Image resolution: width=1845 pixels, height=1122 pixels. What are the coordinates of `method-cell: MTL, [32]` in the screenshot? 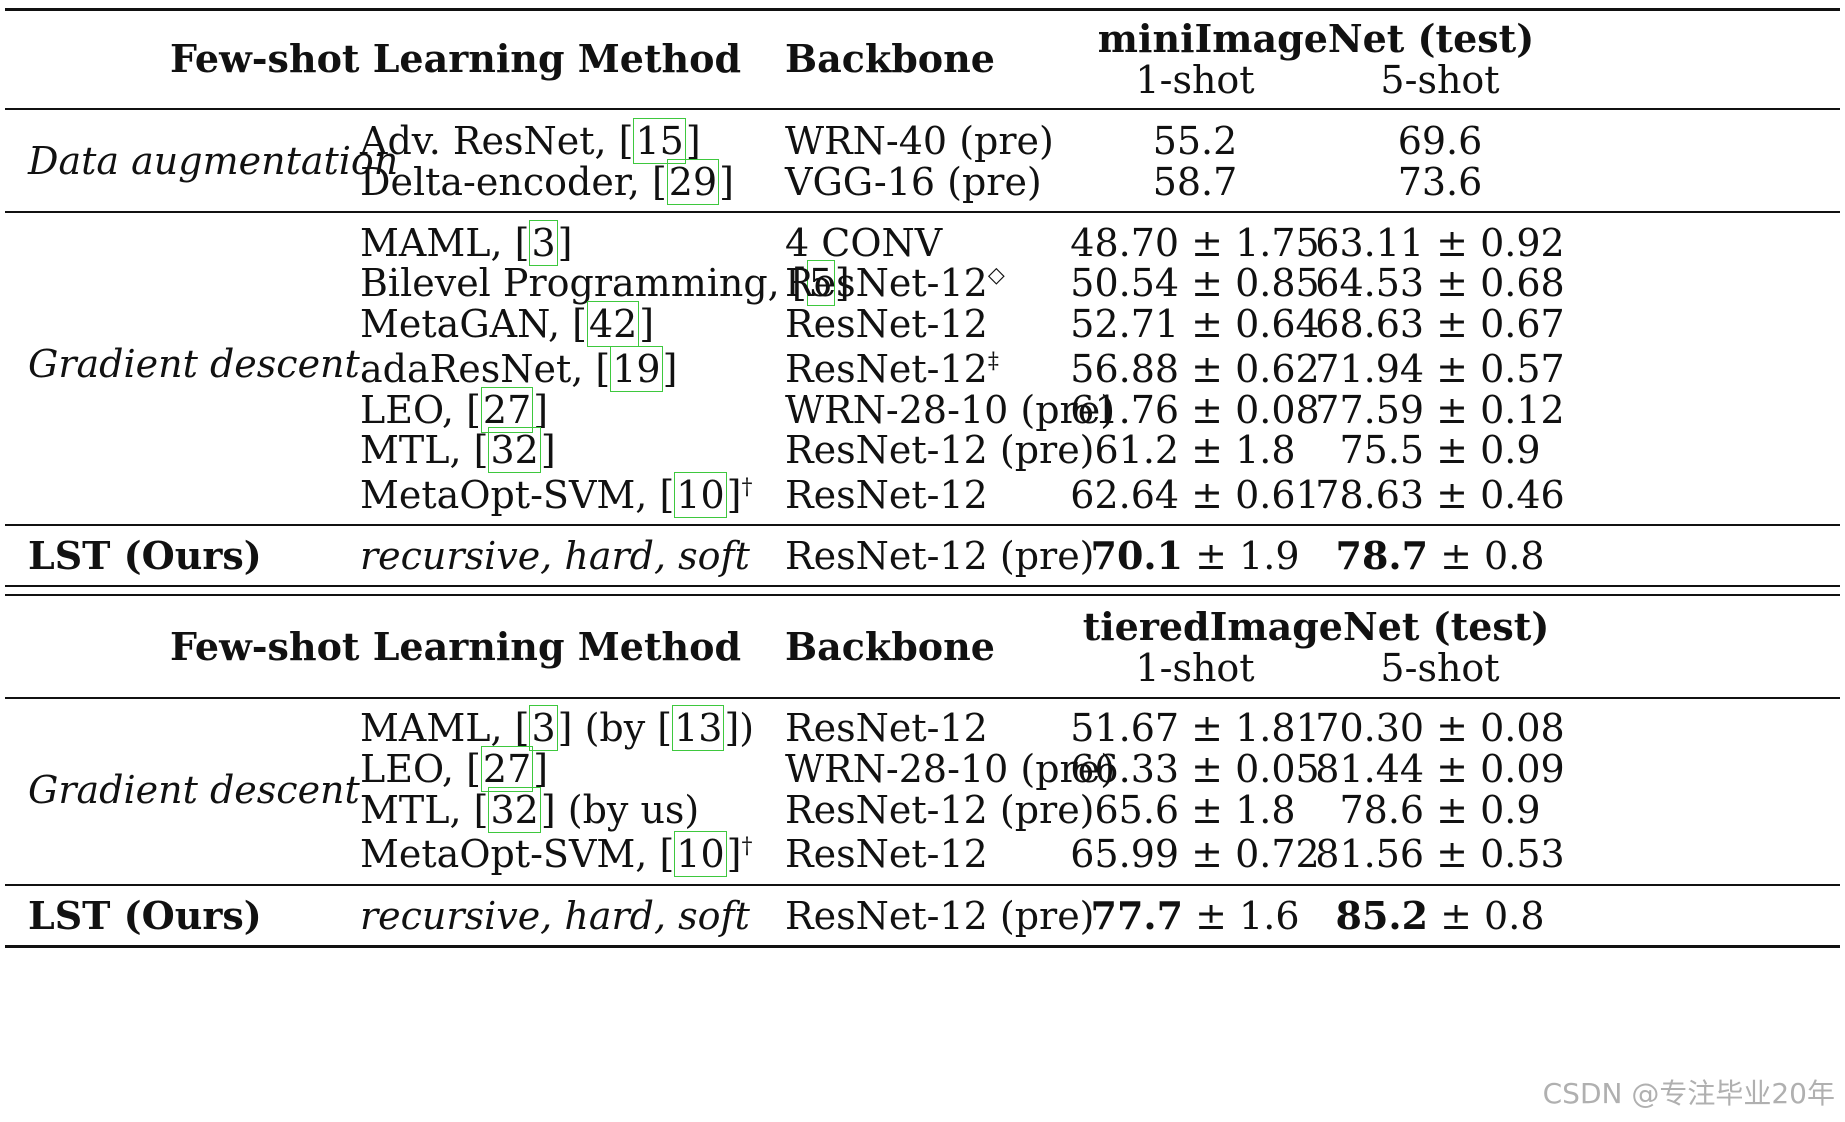 It's located at (458, 450).